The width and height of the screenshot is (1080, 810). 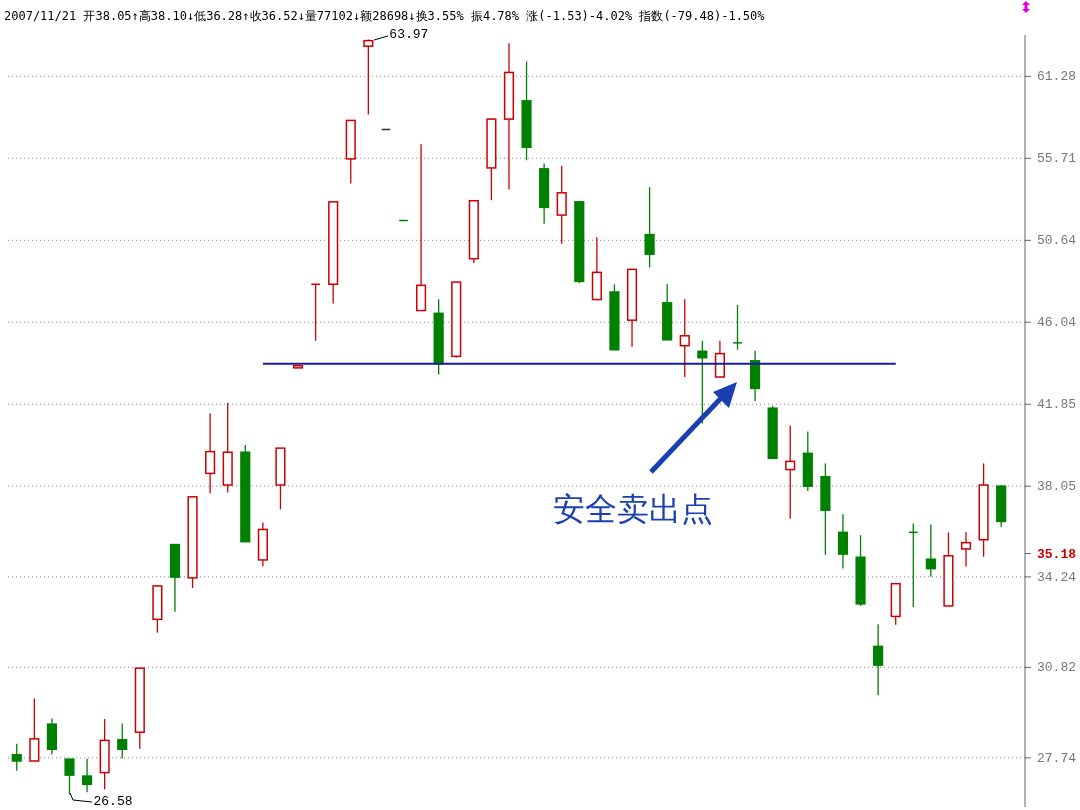 I want to click on y-tick-label: 27.74, so click(x=1057, y=758).